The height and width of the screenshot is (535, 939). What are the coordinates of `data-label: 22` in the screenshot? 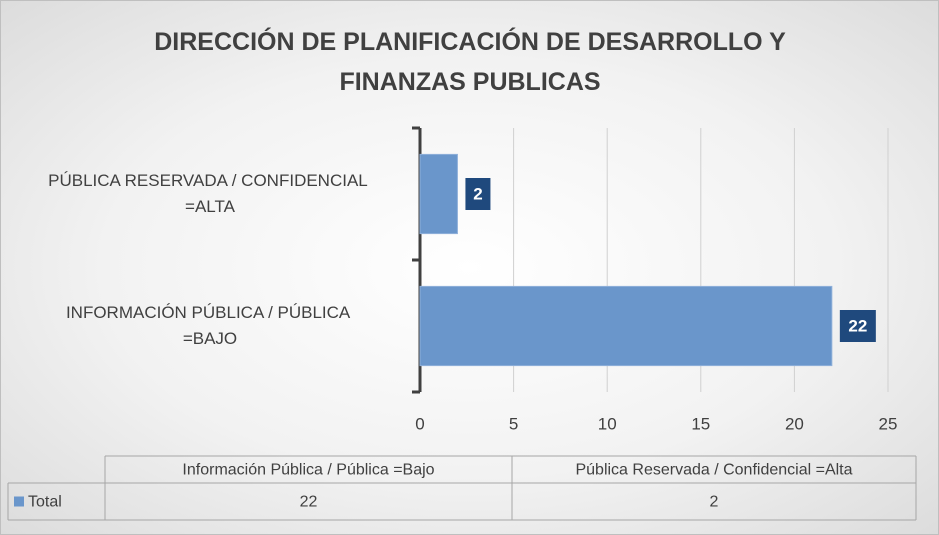 It's located at (857, 325).